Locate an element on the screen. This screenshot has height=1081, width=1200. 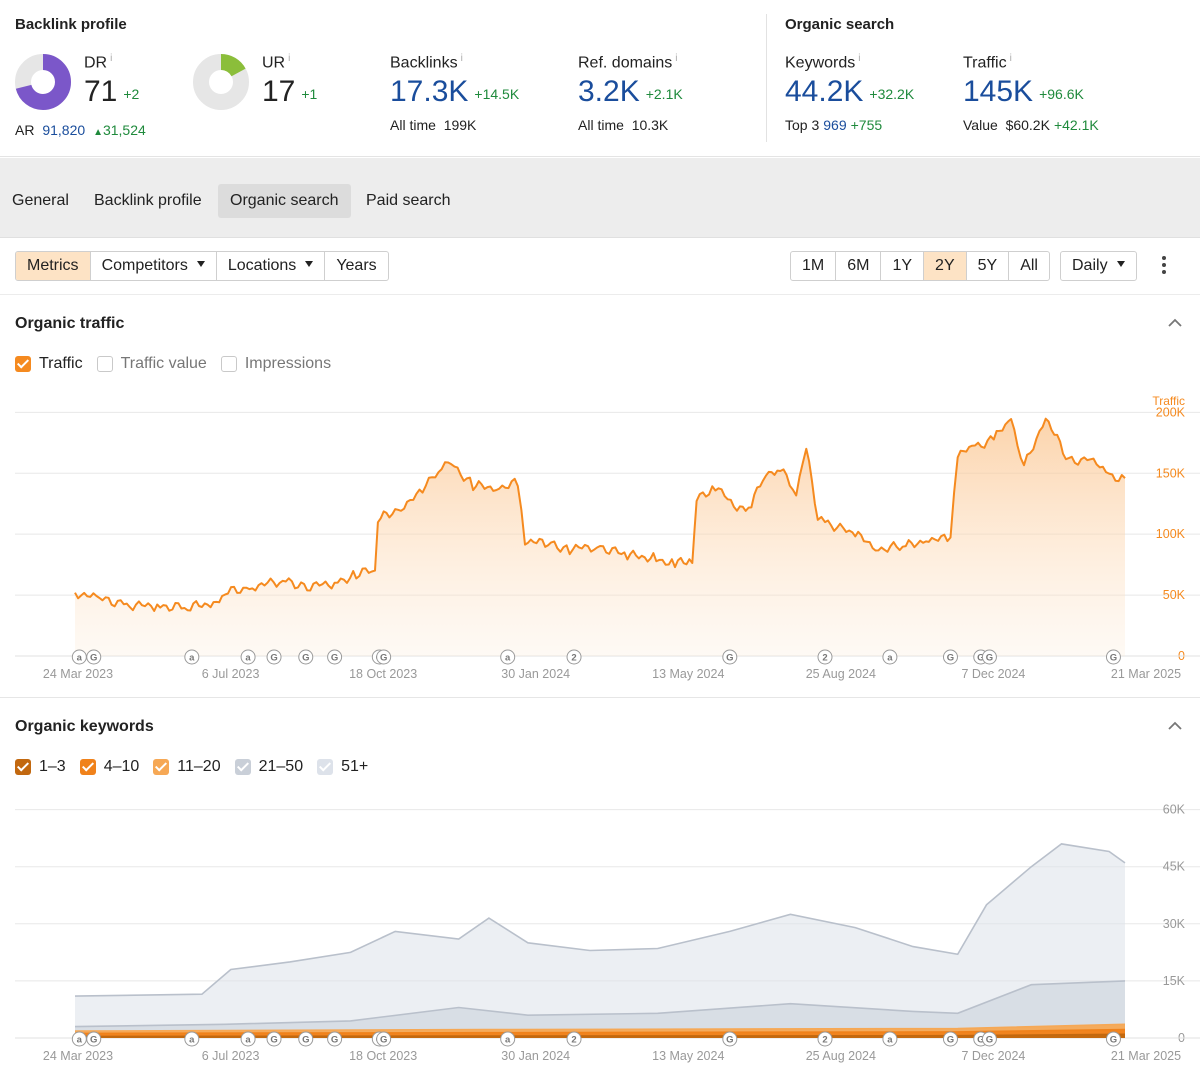
legend-pos-11-20: 11–20 is located at coordinates (187, 767).